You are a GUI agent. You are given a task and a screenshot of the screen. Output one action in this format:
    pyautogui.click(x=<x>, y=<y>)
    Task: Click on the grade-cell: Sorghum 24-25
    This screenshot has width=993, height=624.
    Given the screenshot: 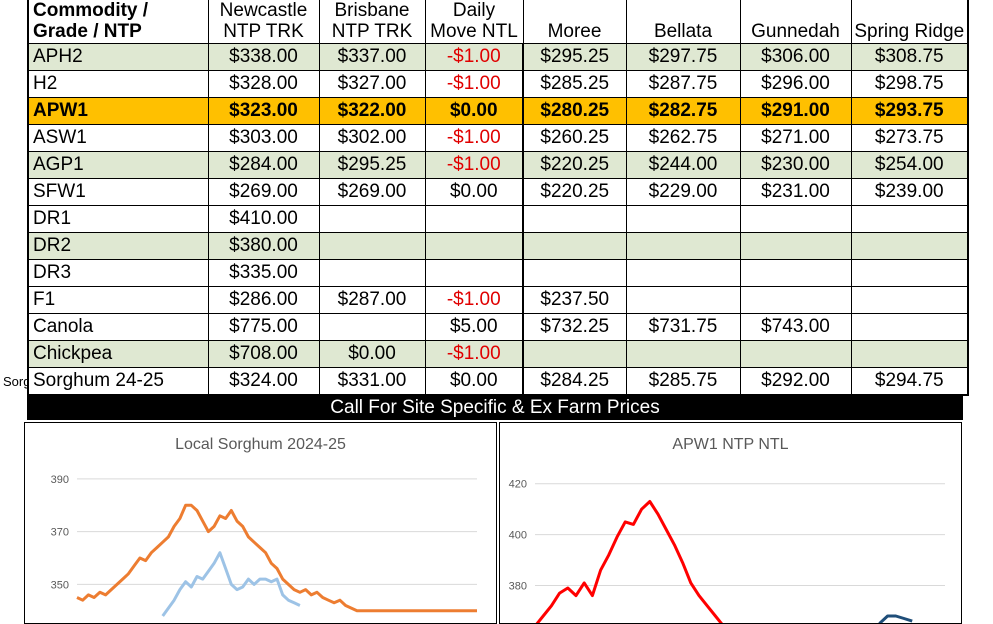 What is the action you would take?
    pyautogui.click(x=118, y=381)
    